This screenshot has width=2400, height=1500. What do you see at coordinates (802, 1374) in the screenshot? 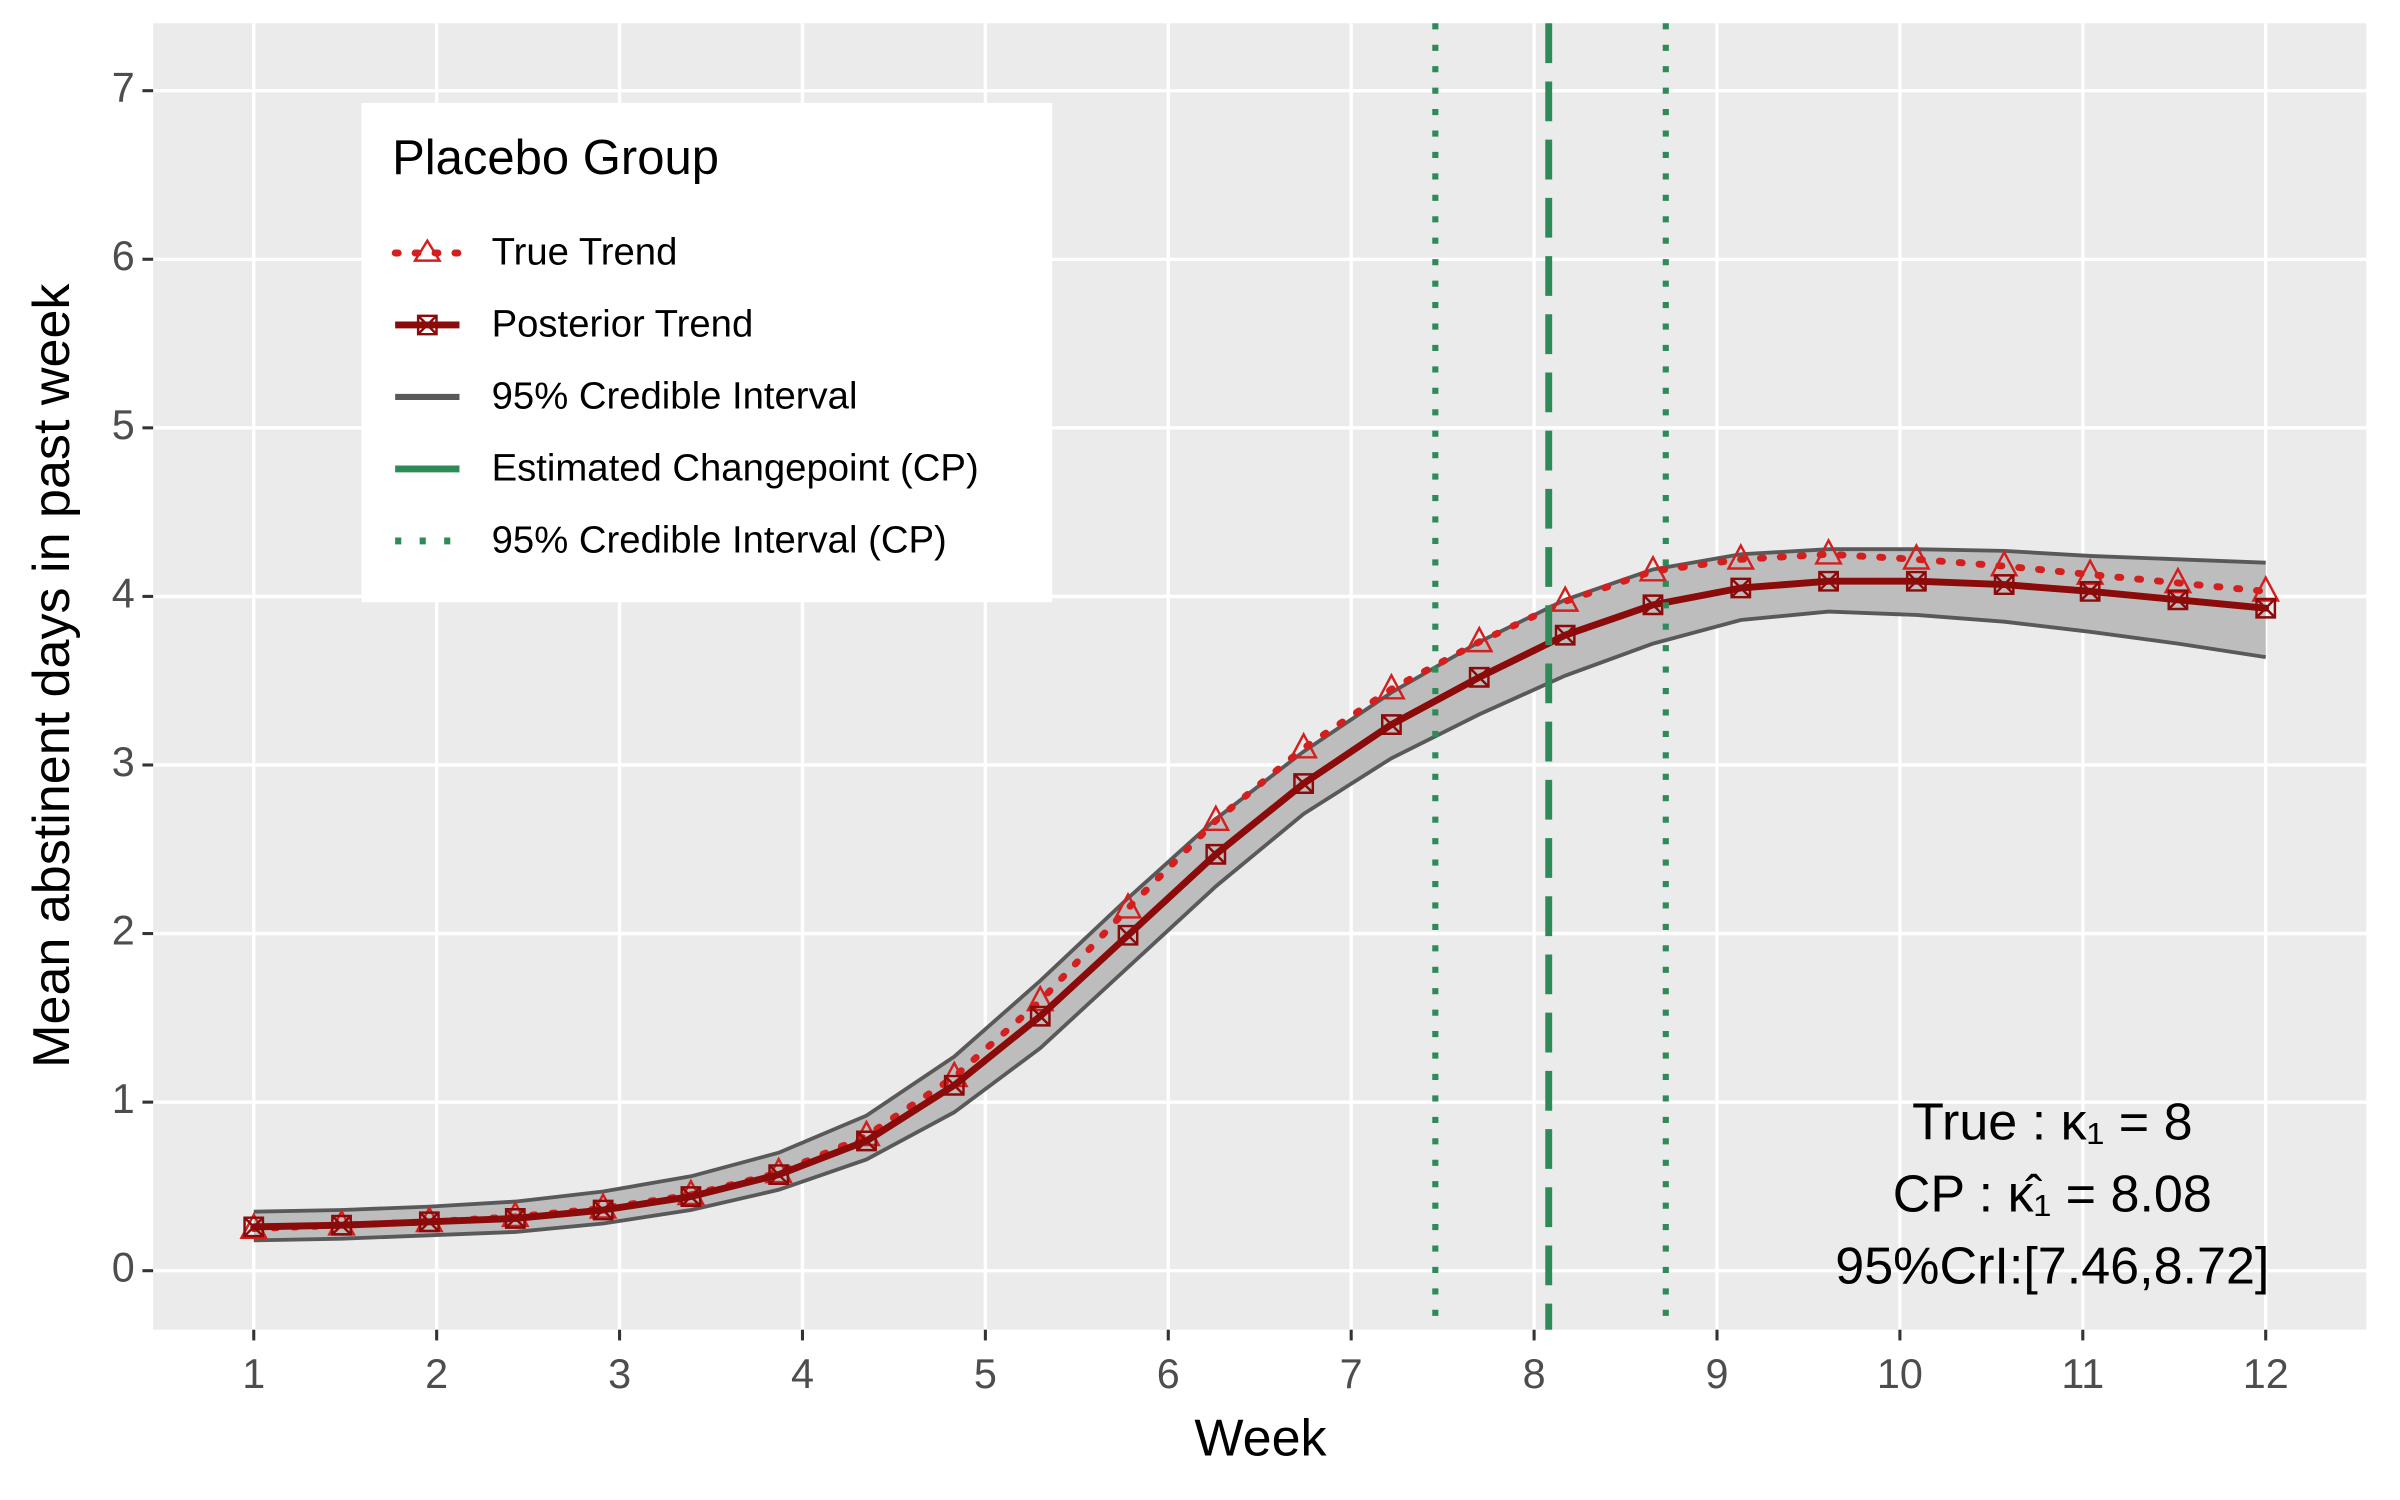
I see `x-tick-label: 4` at bounding box center [802, 1374].